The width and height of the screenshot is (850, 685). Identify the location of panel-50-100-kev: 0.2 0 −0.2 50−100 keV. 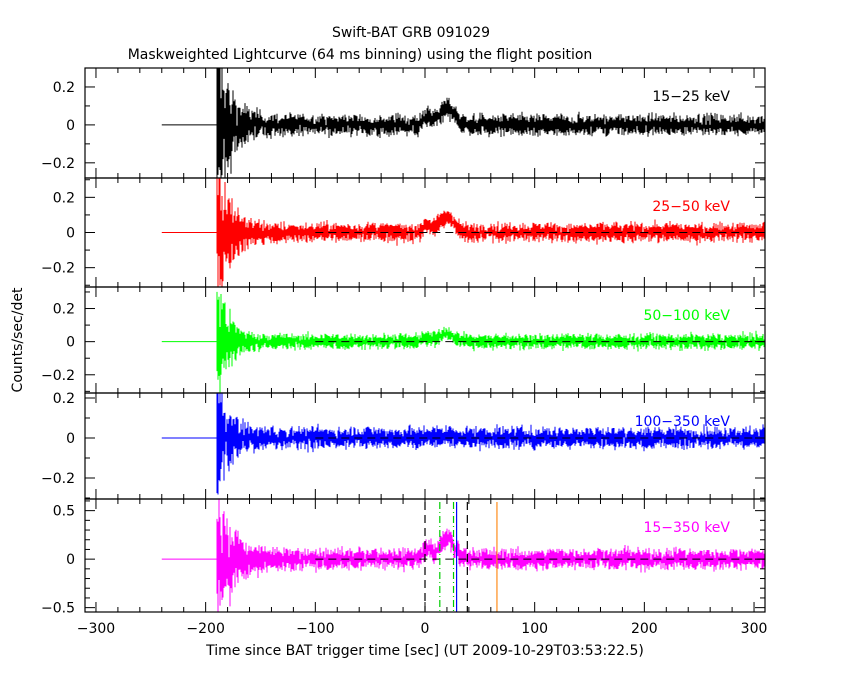
(403, 340).